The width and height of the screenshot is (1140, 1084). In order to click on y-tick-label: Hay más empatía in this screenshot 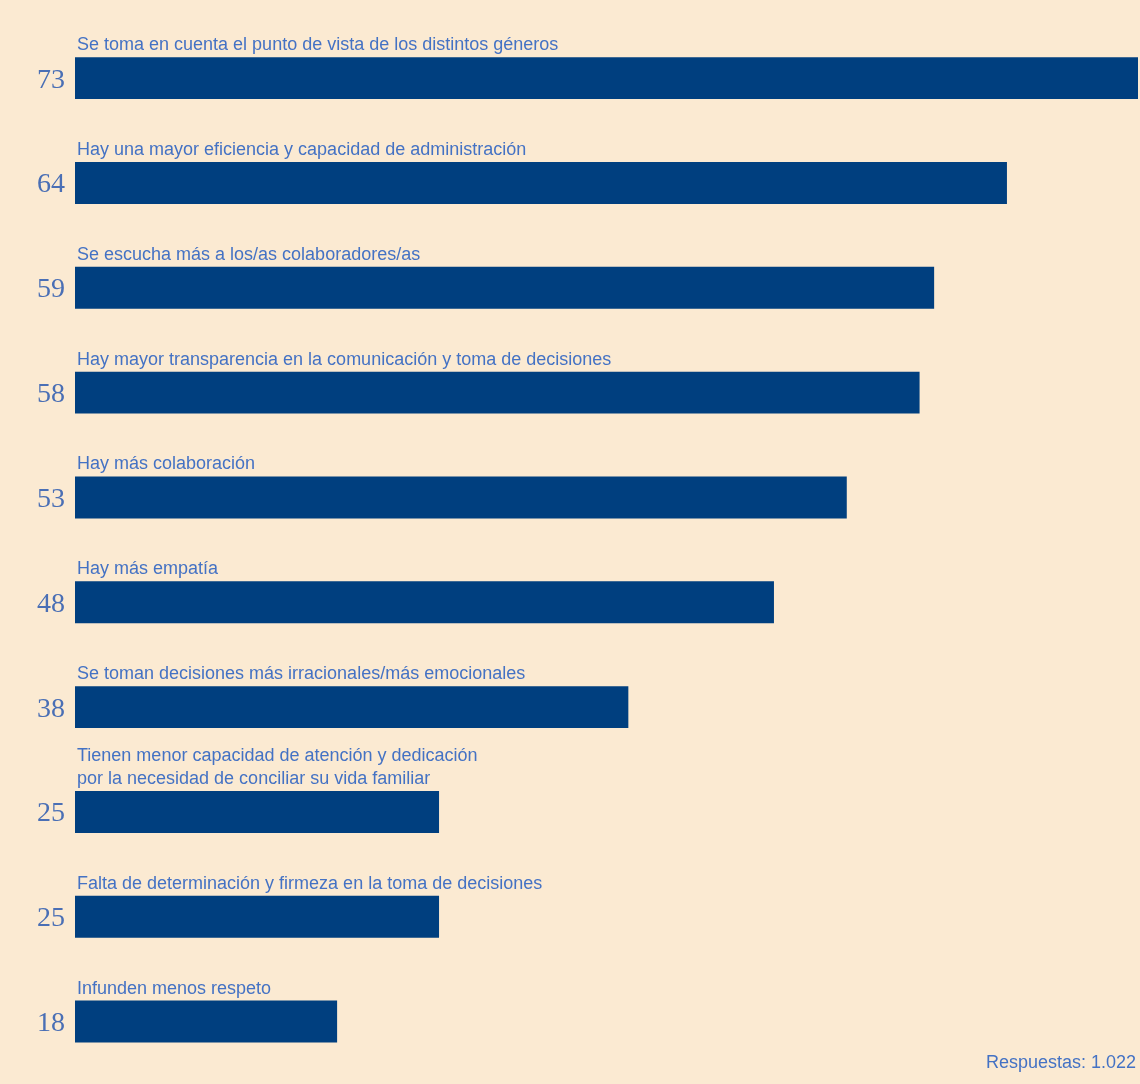, I will do `click(148, 568)`.